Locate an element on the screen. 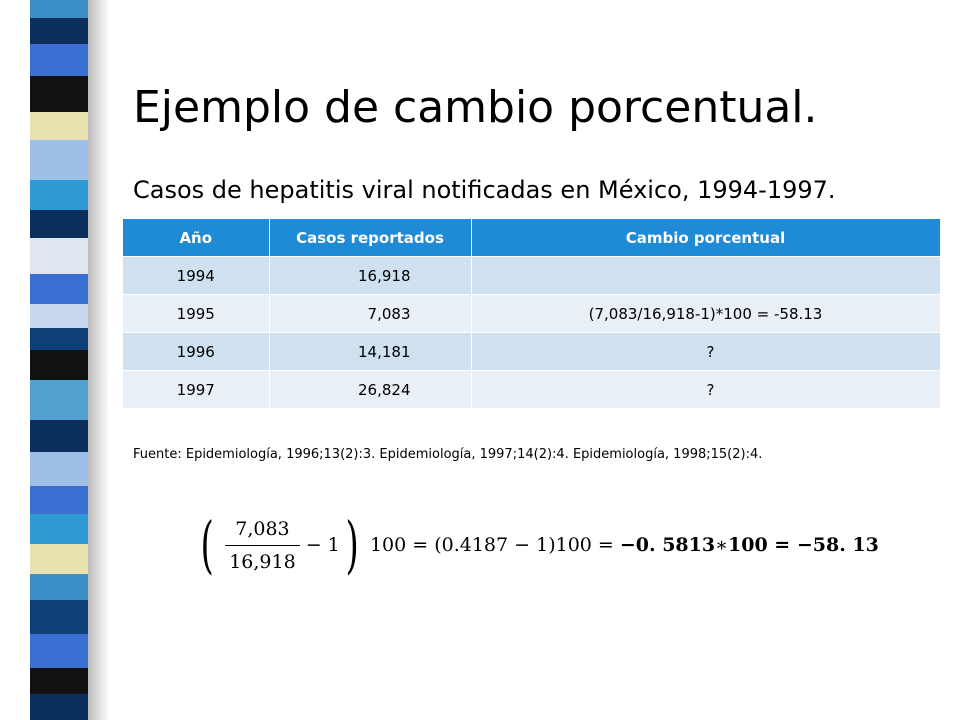  column-header-cases: Casos reportados is located at coordinates (370, 238).